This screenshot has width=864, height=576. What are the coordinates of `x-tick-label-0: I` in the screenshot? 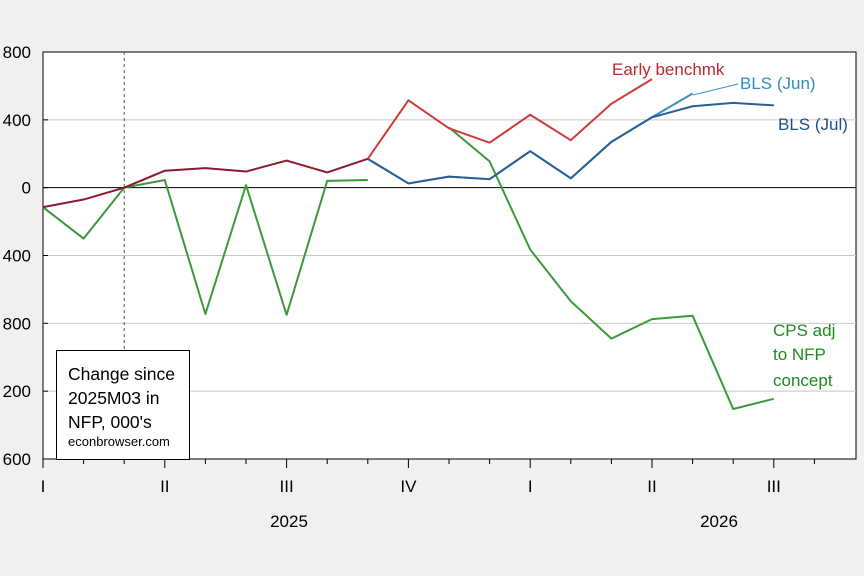 It's located at (43, 486).